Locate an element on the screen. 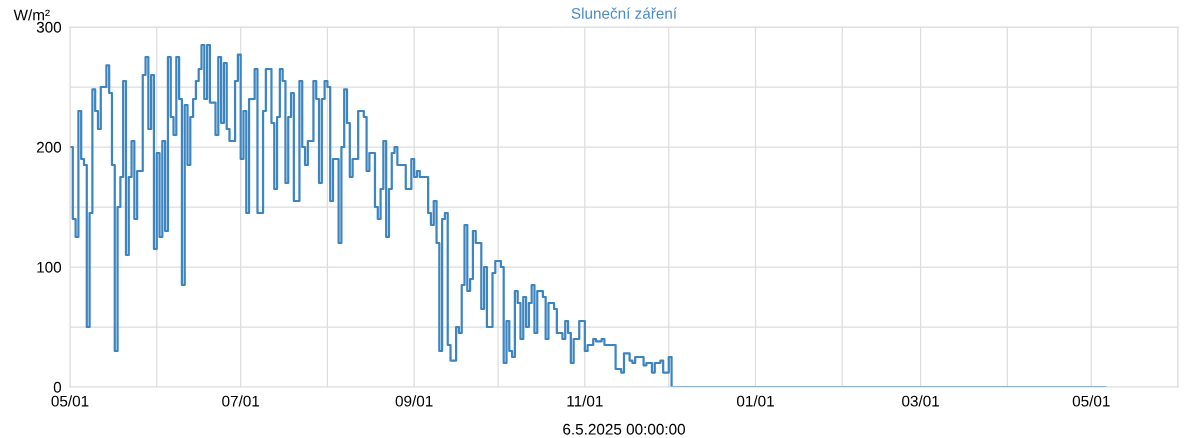  y-tick-label: 0 is located at coordinates (57, 387).